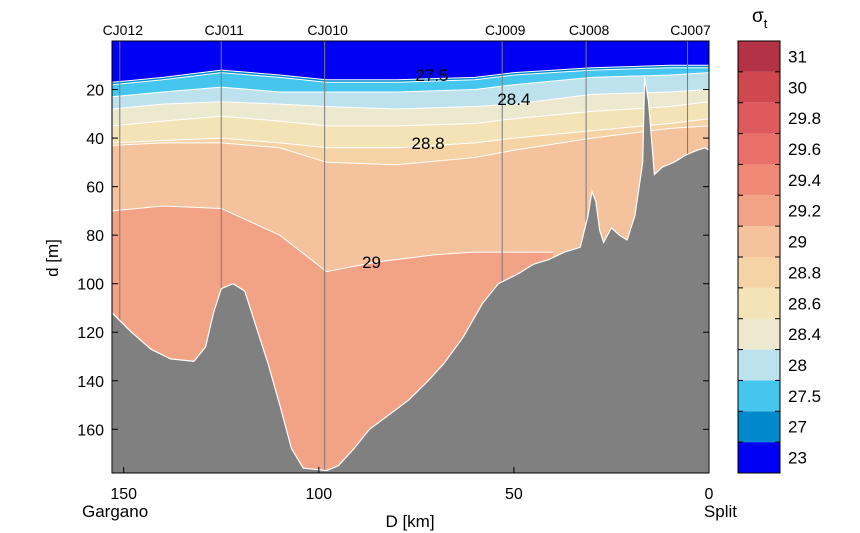  Describe the element at coordinates (90, 382) in the screenshot. I see `y-tick-label-140: 140` at that location.